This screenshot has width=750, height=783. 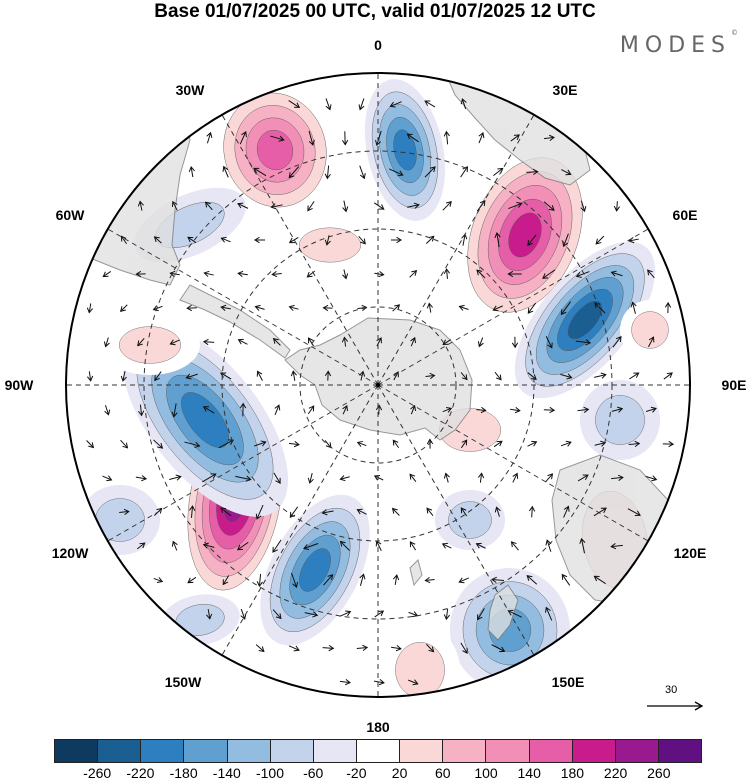 I want to click on colorbar-tick-label: 180, so click(x=572, y=773).